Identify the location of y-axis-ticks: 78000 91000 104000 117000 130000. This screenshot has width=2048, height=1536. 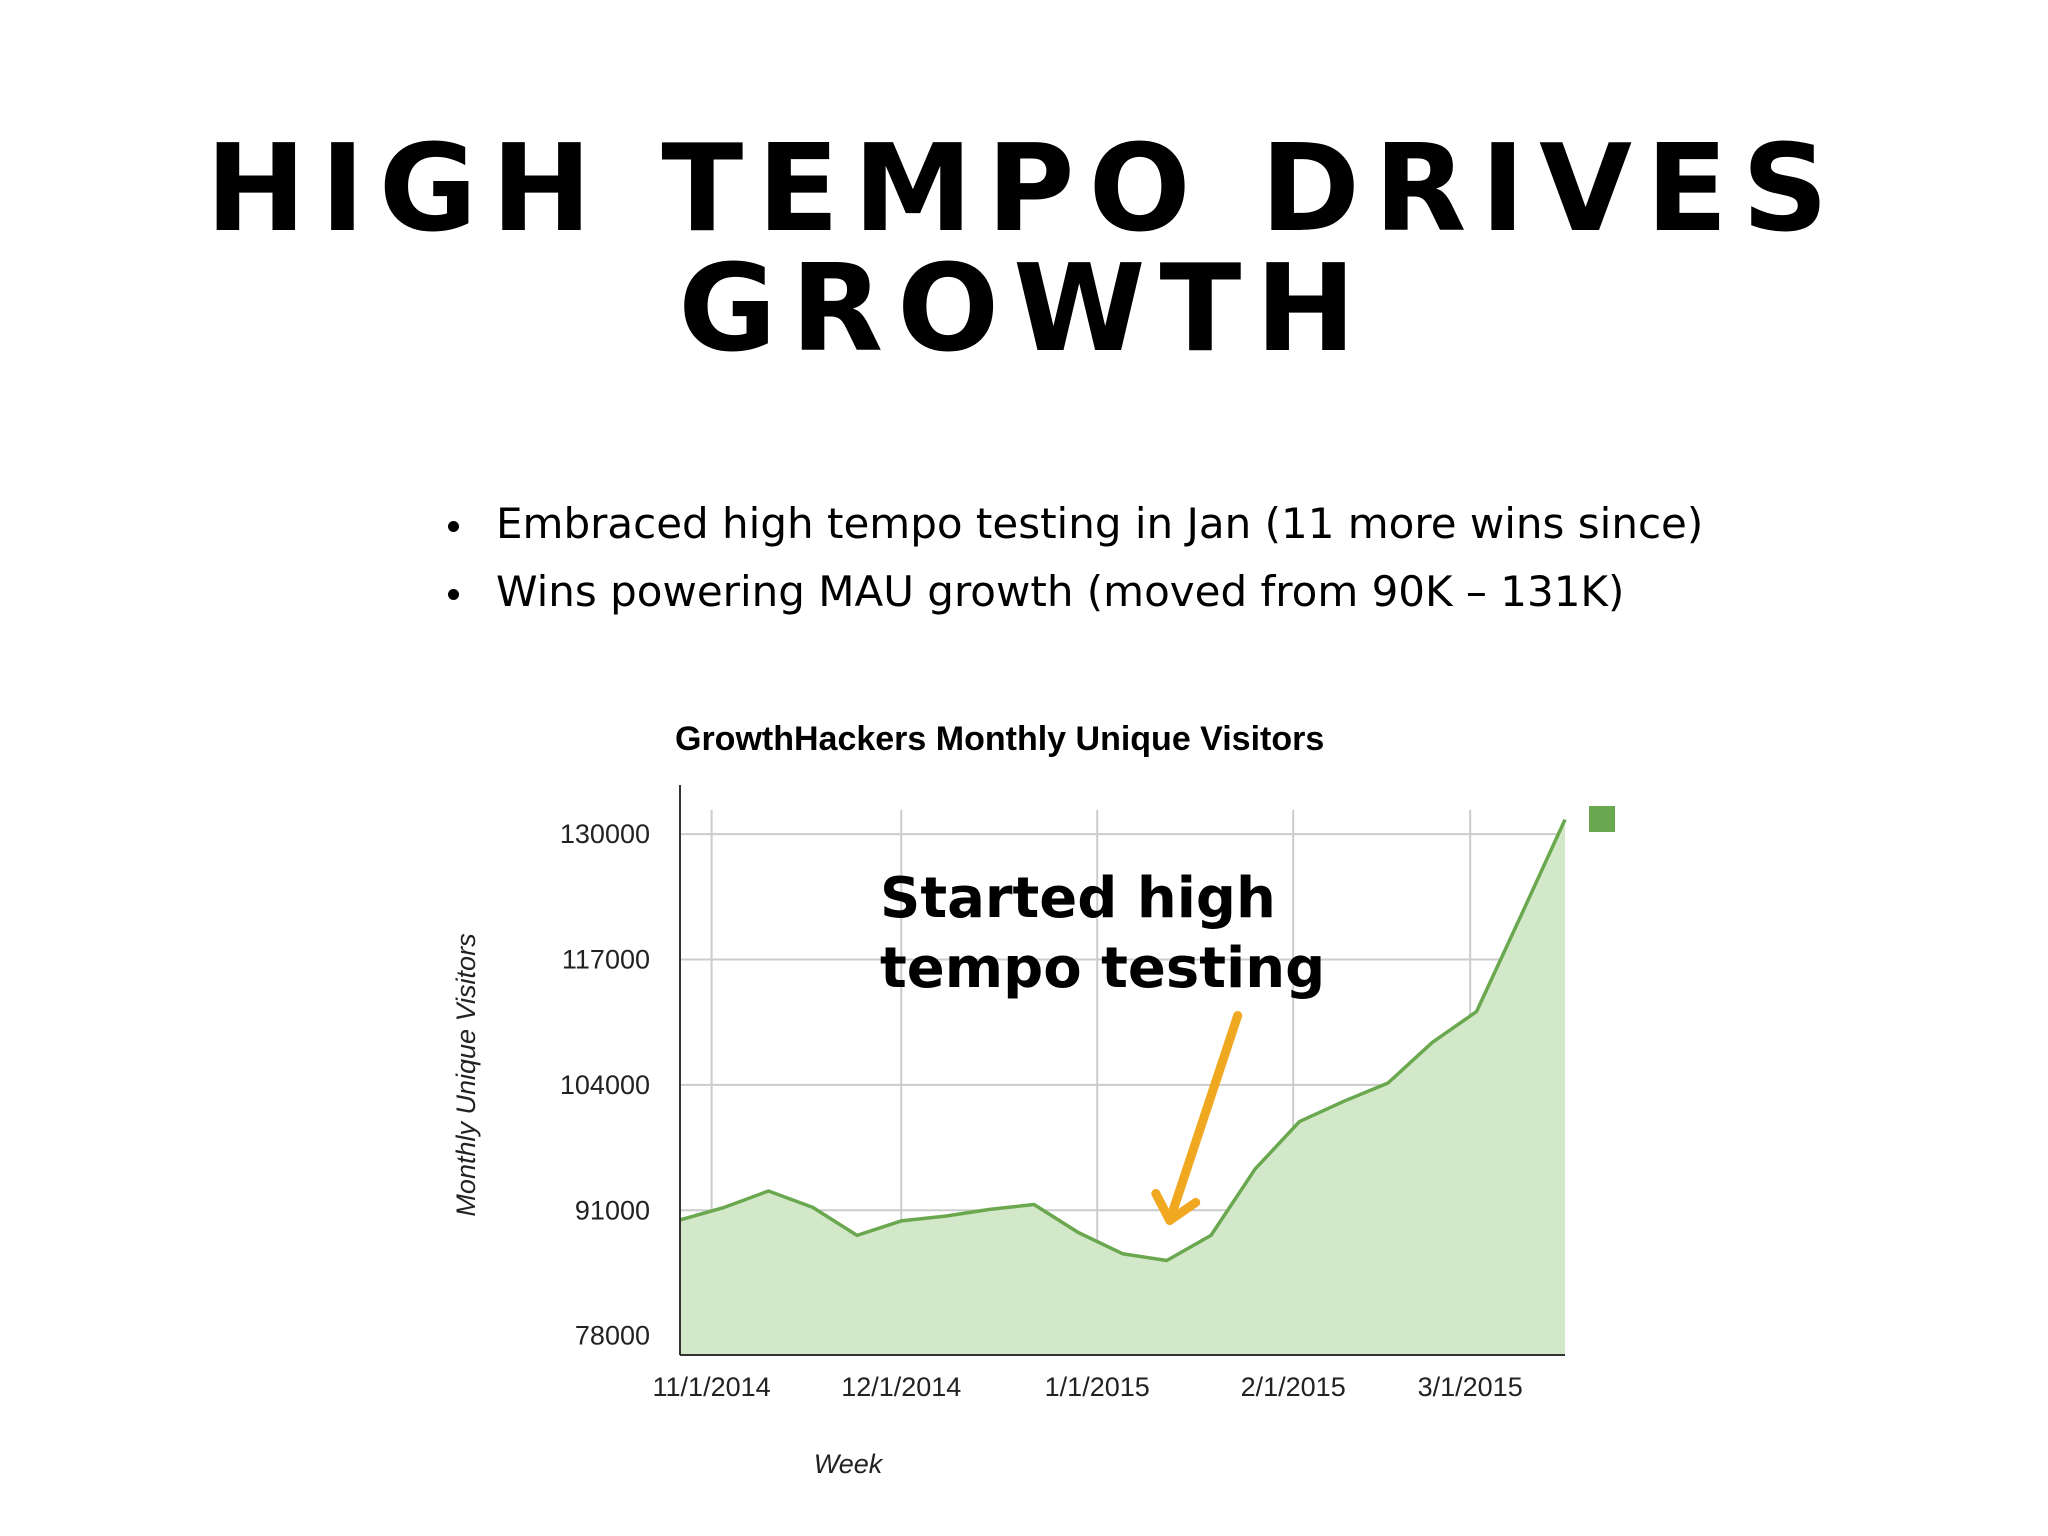
(605, 1085).